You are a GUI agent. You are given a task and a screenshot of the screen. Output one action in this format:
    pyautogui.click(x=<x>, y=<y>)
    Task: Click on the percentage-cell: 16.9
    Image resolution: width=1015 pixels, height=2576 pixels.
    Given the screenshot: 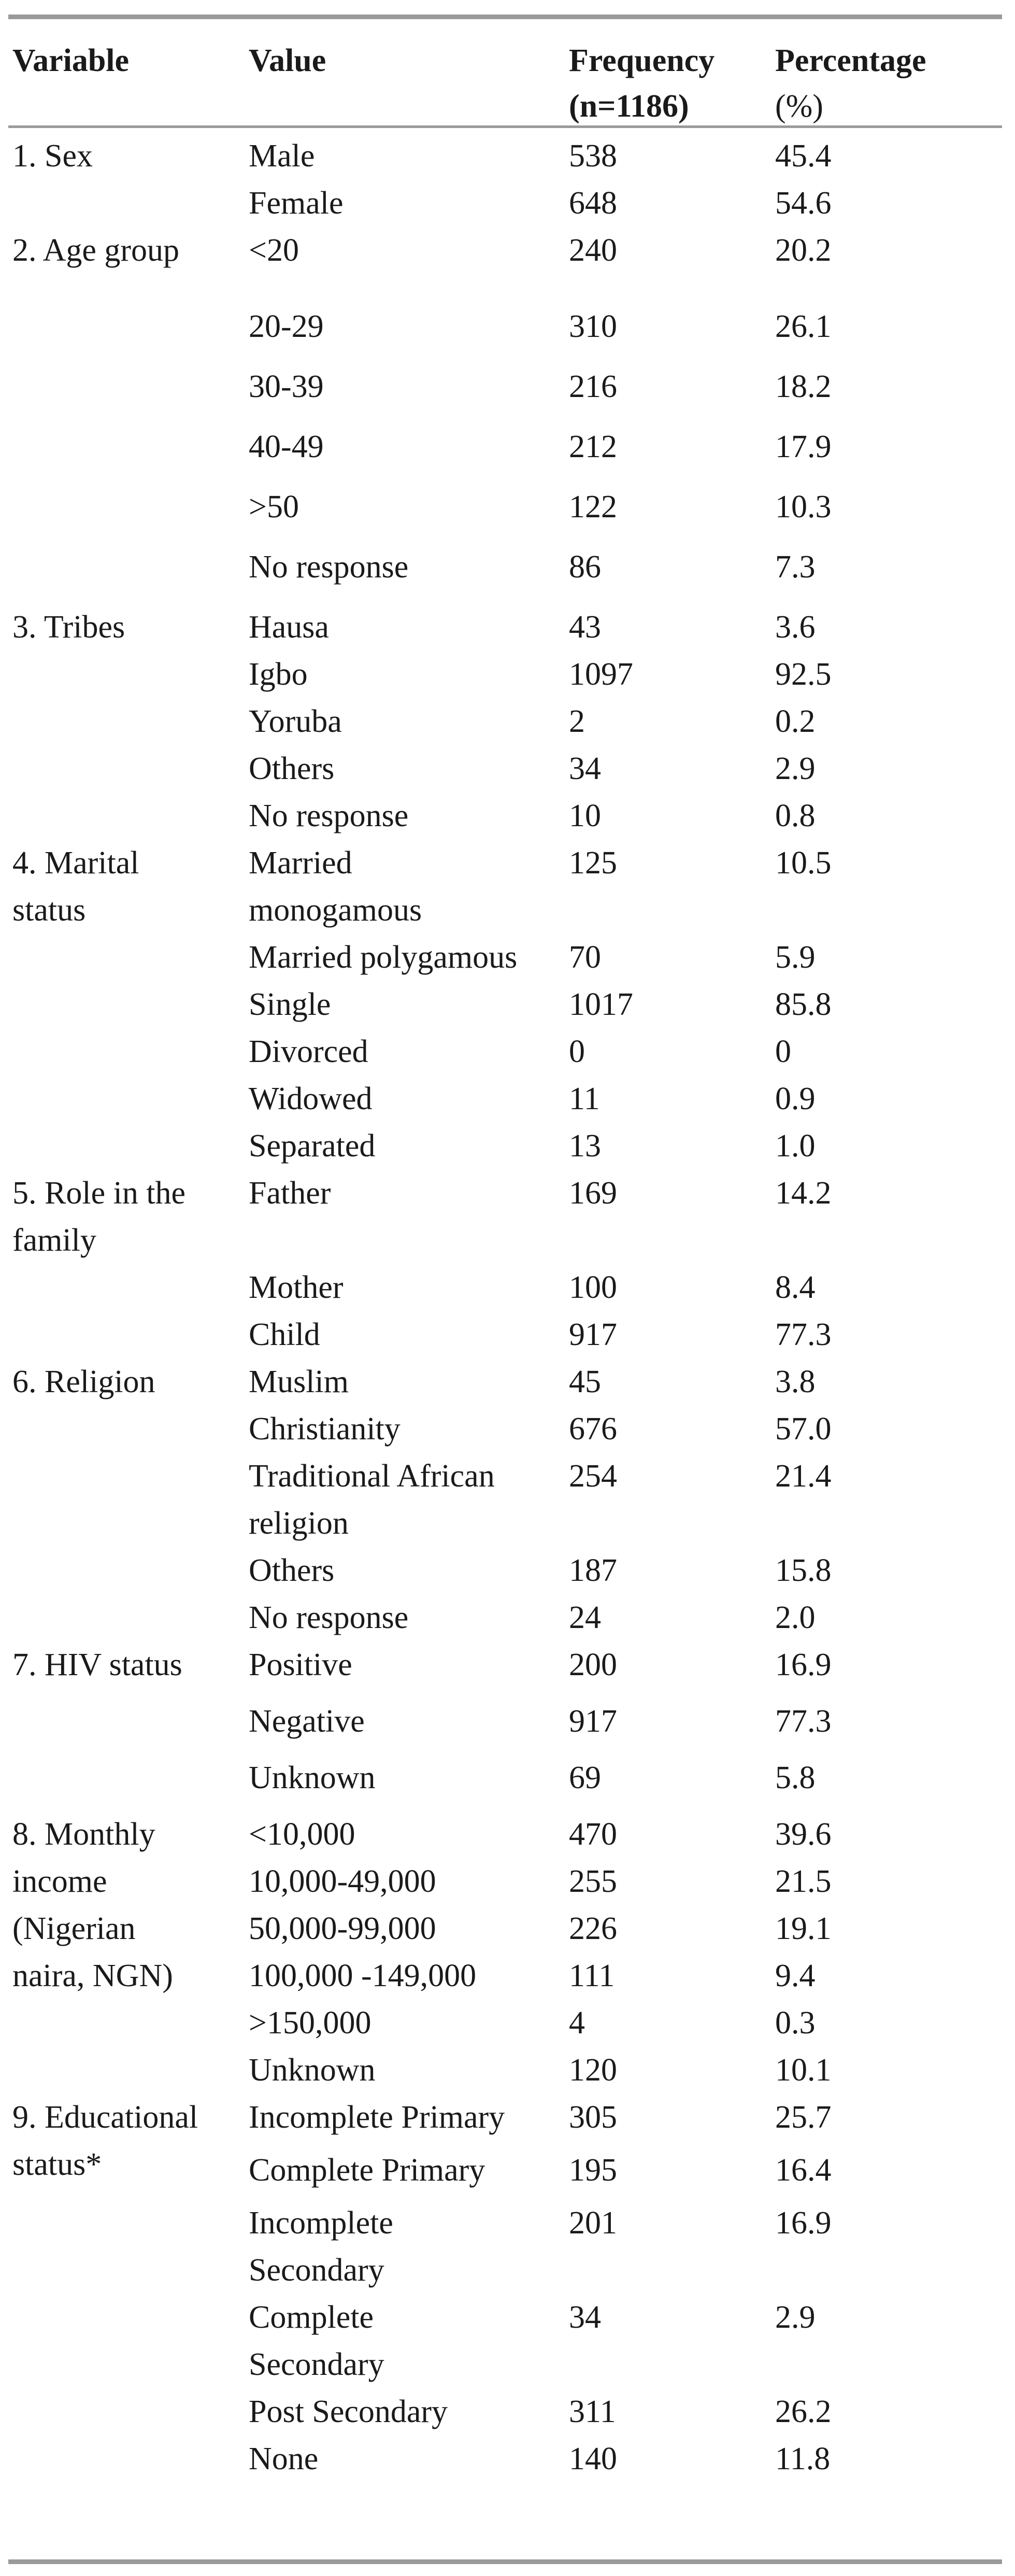 What is the action you would take?
    pyautogui.click(x=803, y=2223)
    